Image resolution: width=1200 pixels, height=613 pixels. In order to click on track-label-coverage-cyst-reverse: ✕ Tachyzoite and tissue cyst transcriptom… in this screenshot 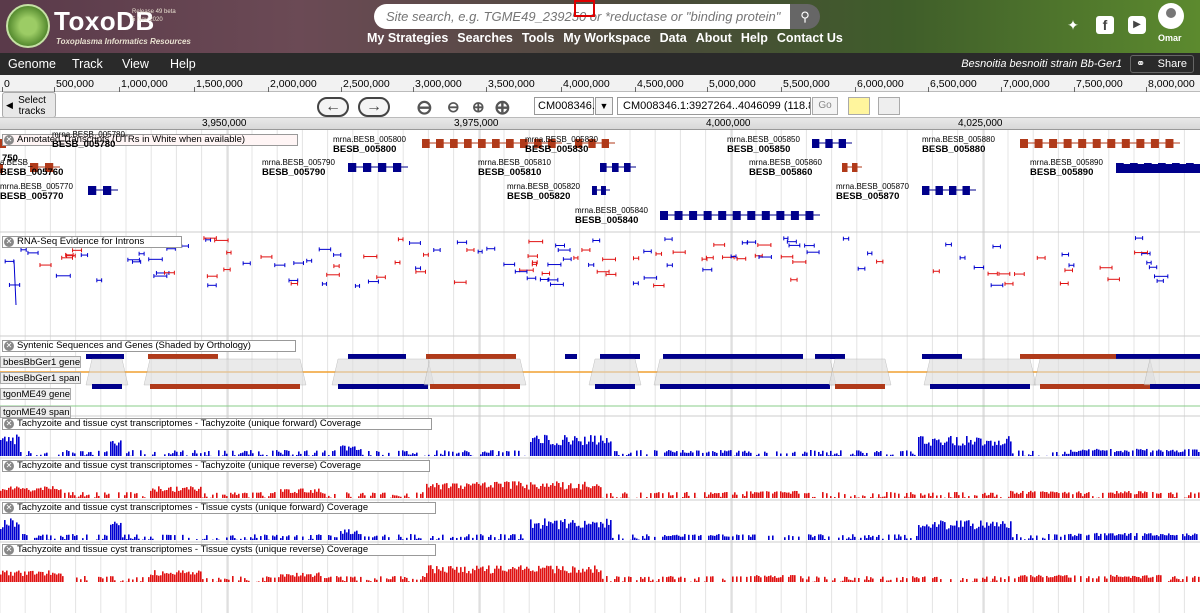, I will do `click(219, 550)`.